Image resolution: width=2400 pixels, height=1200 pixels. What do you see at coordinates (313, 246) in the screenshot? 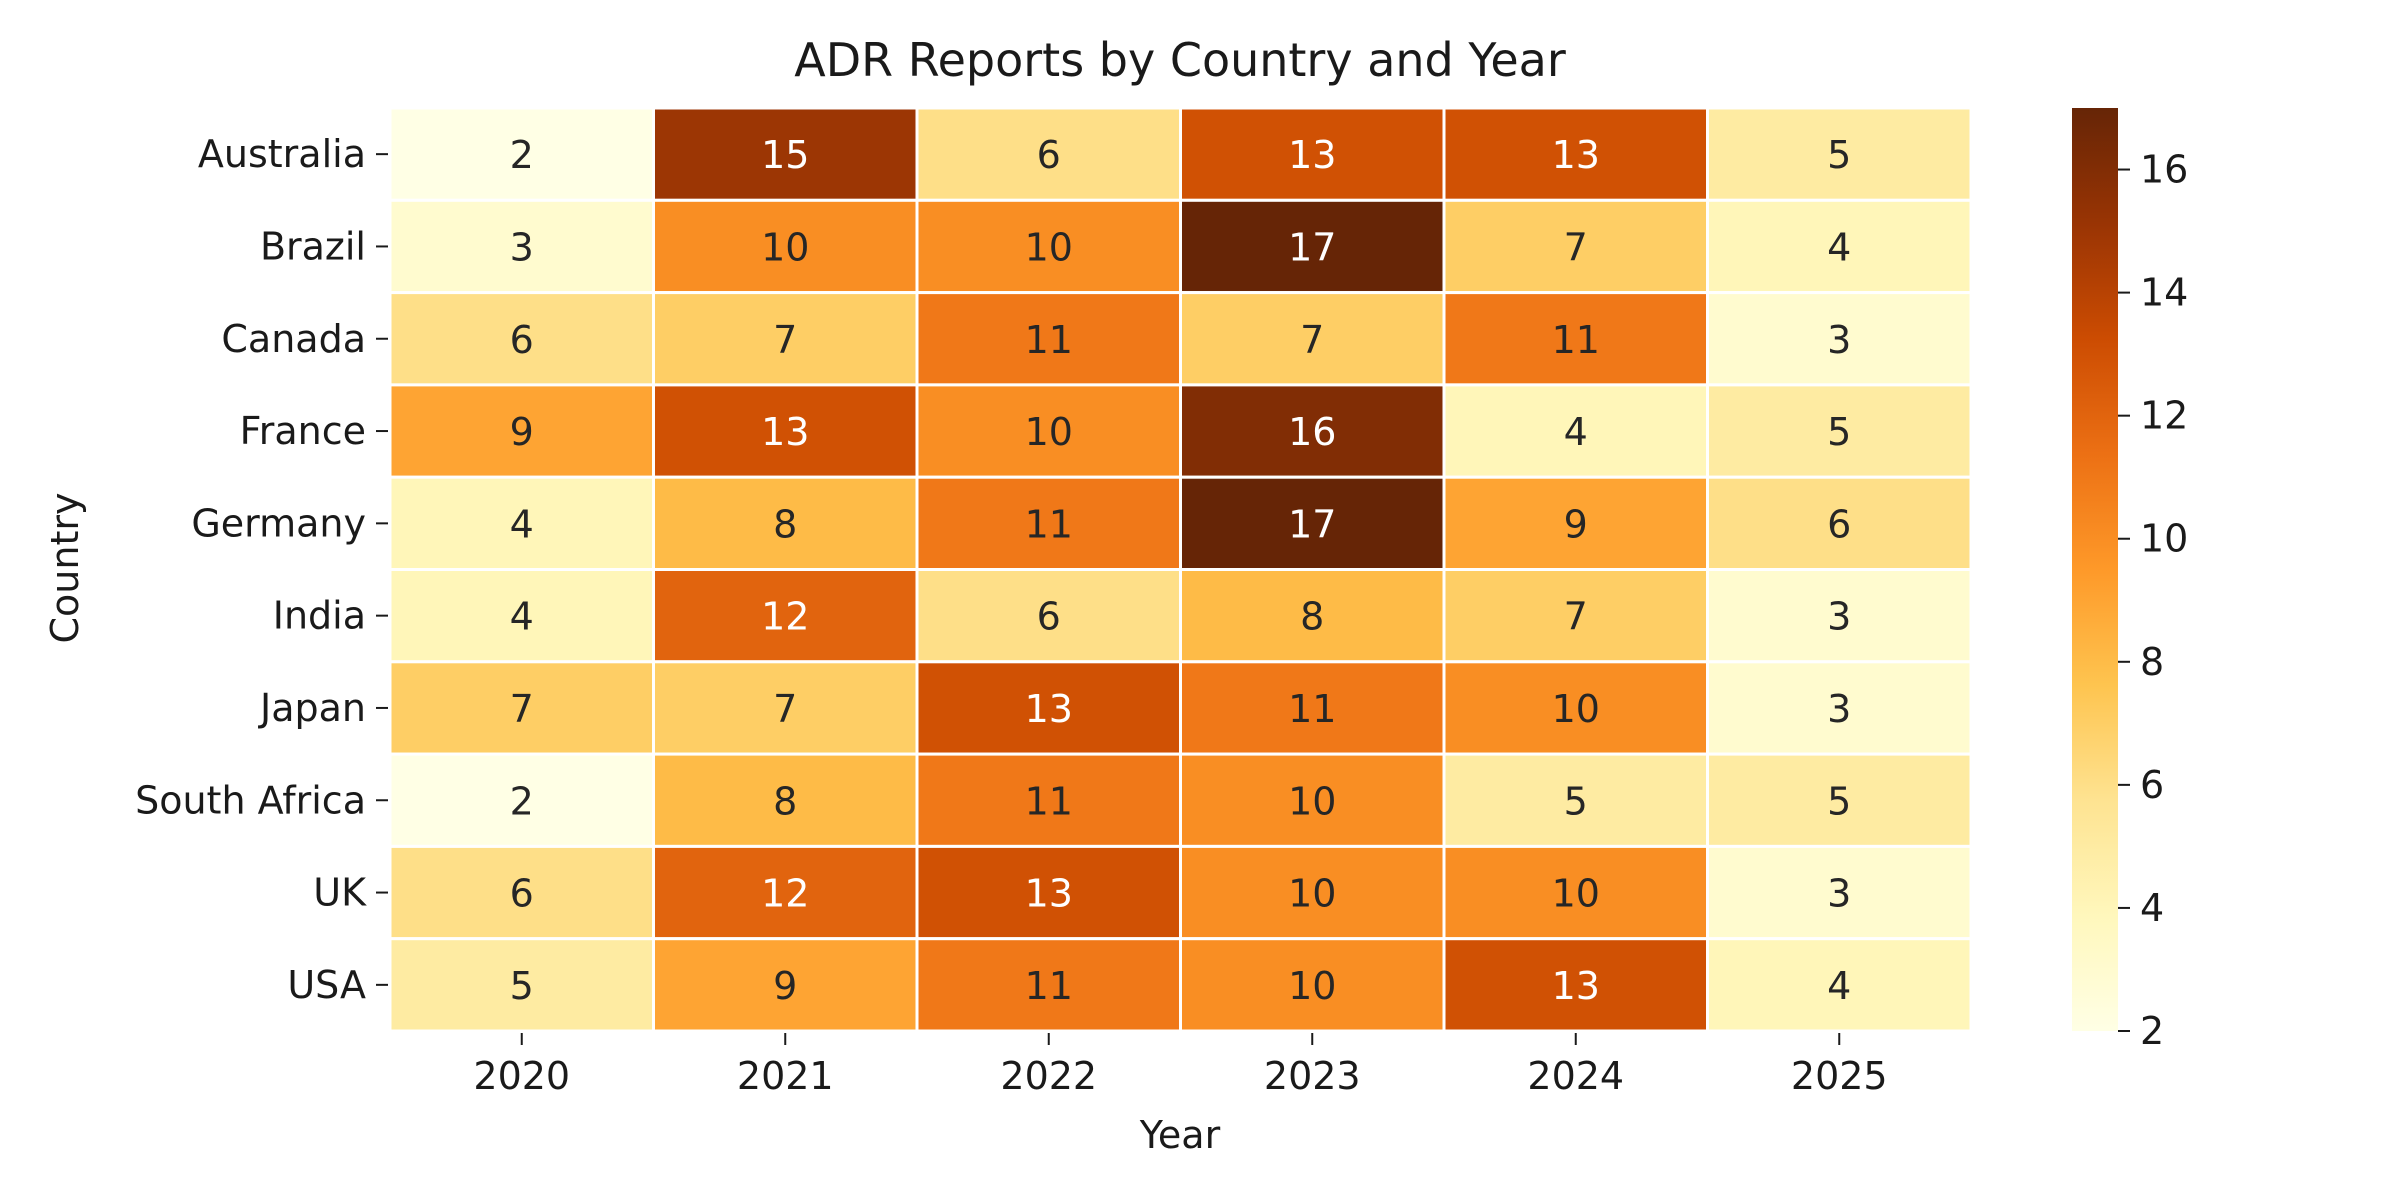
I see `y-tick-label: Brazil` at bounding box center [313, 246].